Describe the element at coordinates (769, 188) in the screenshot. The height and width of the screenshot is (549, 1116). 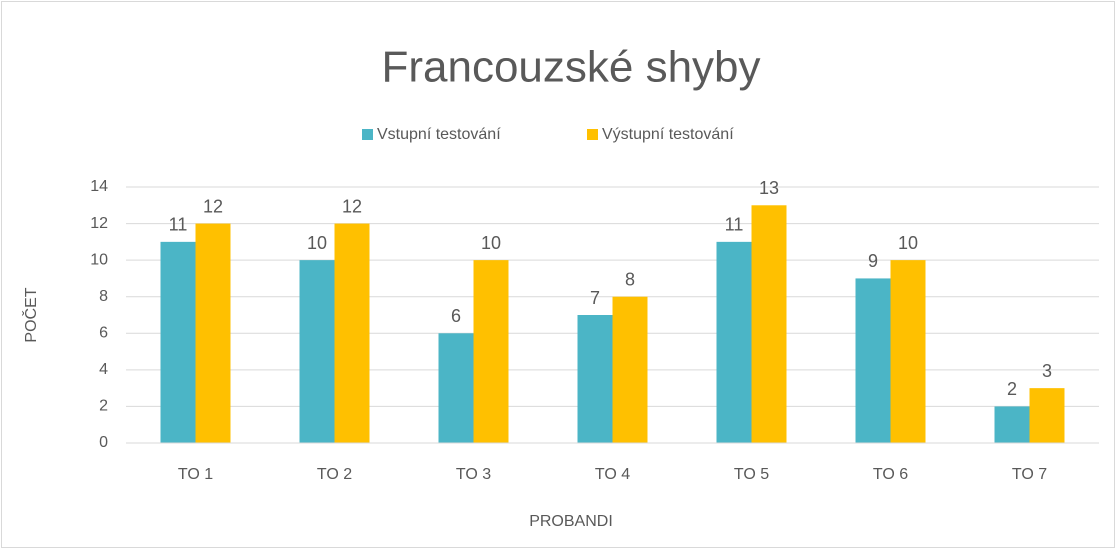
I see `data-label: 13` at that location.